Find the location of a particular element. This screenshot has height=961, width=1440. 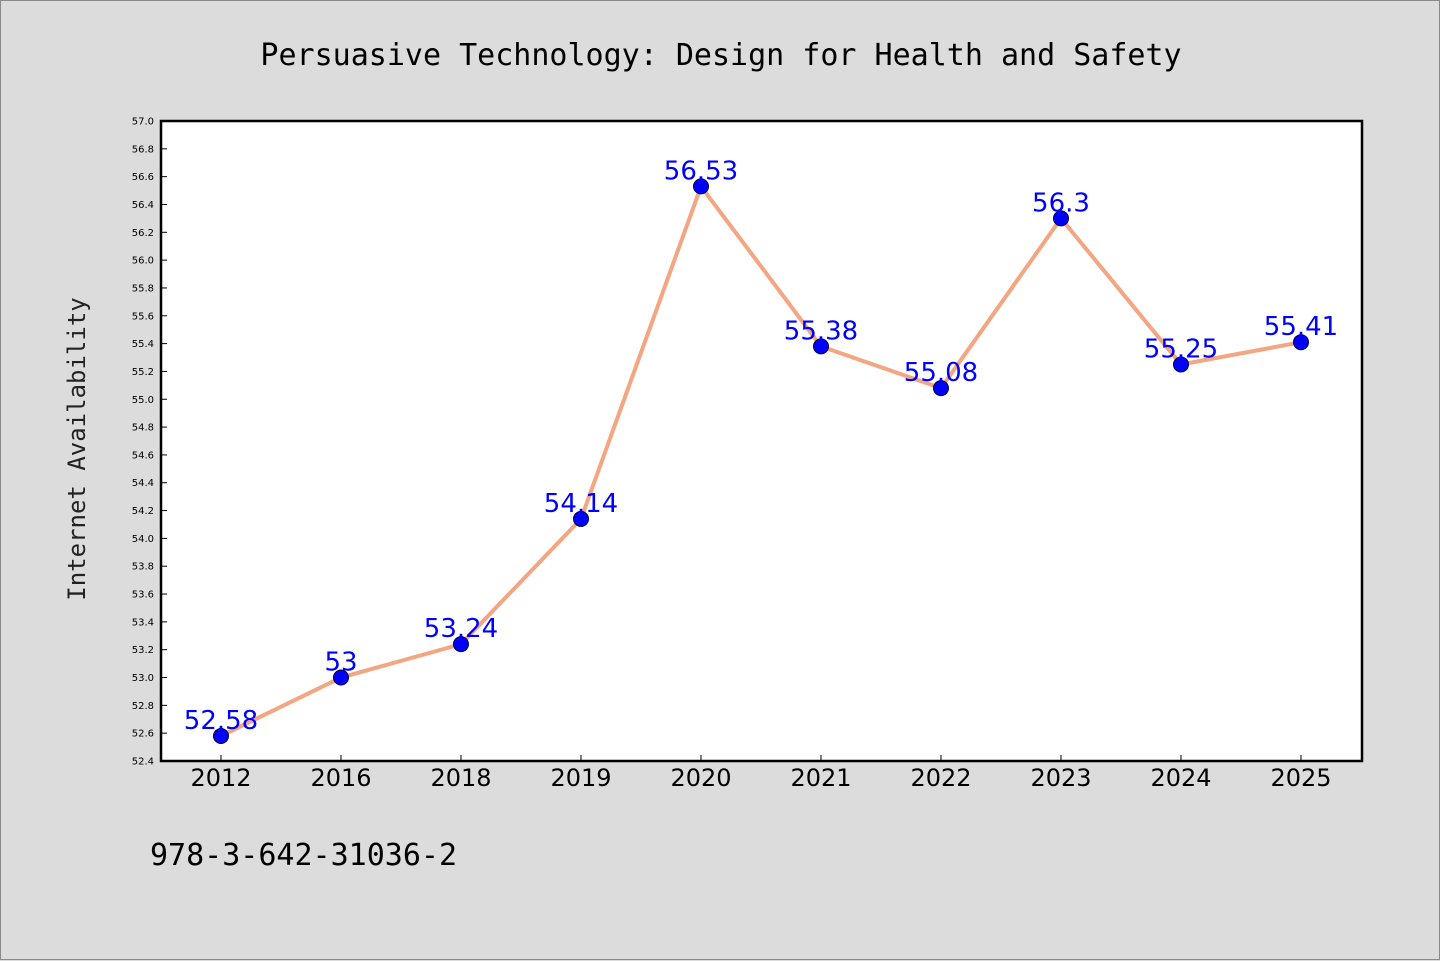

x-tick-label: 2012 is located at coordinates (220, 778).